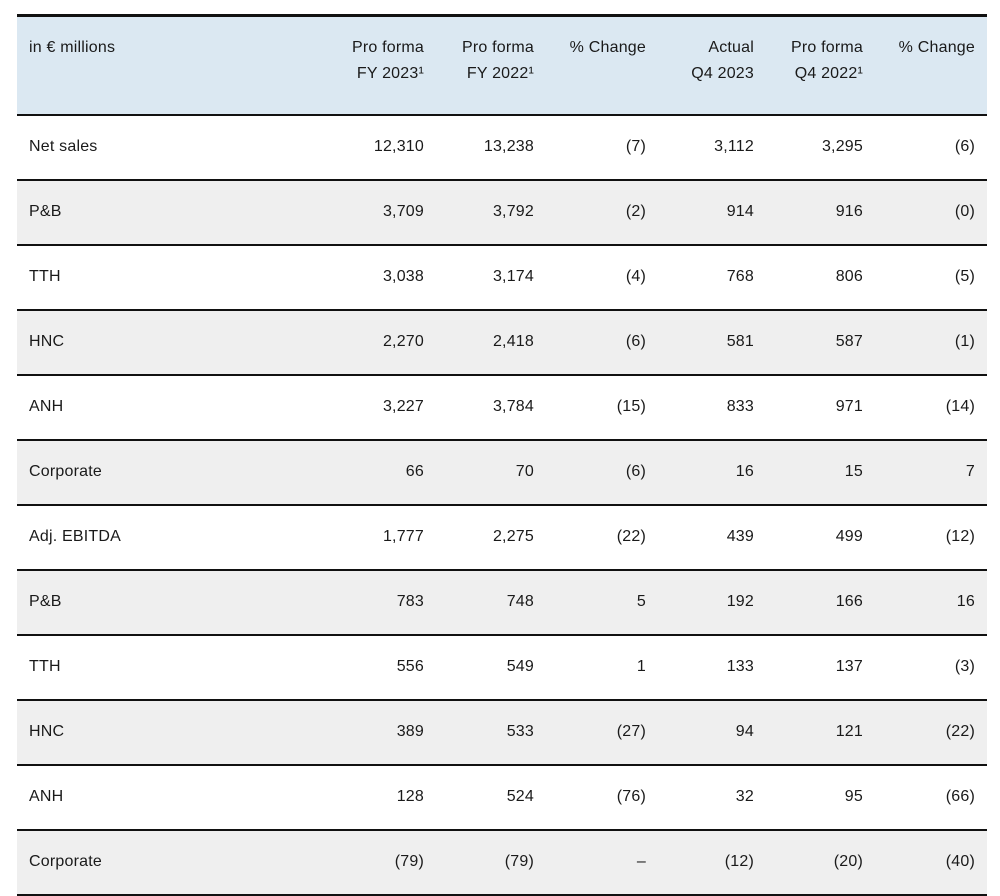  Describe the element at coordinates (502, 212) in the screenshot. I see `table-row: P&B 3,709 3,792 (2) 914 916 (0)` at that location.